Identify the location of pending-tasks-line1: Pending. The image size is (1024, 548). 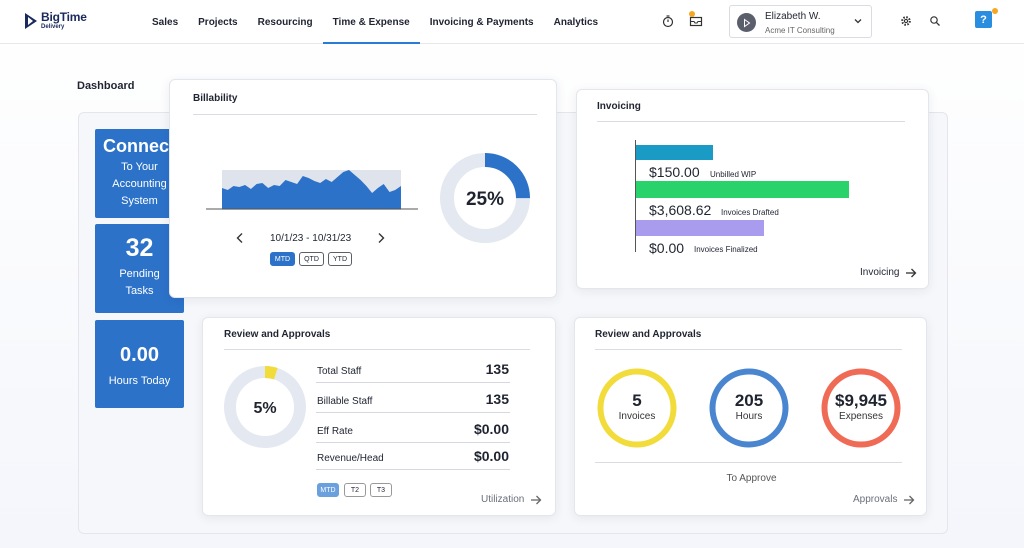
(139, 274).